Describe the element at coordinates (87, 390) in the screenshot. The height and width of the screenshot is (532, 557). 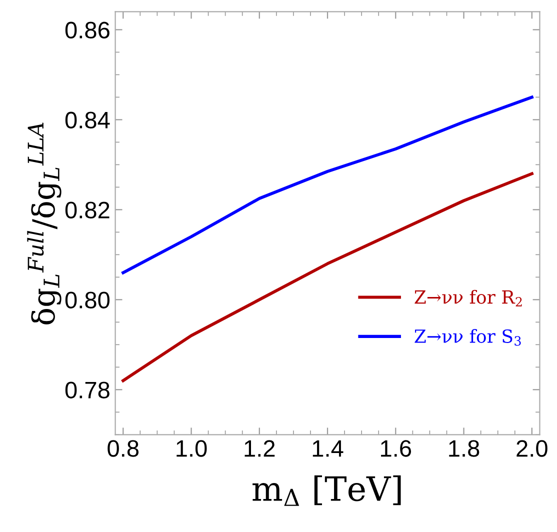
I see `y-tick-label: 0.78` at that location.